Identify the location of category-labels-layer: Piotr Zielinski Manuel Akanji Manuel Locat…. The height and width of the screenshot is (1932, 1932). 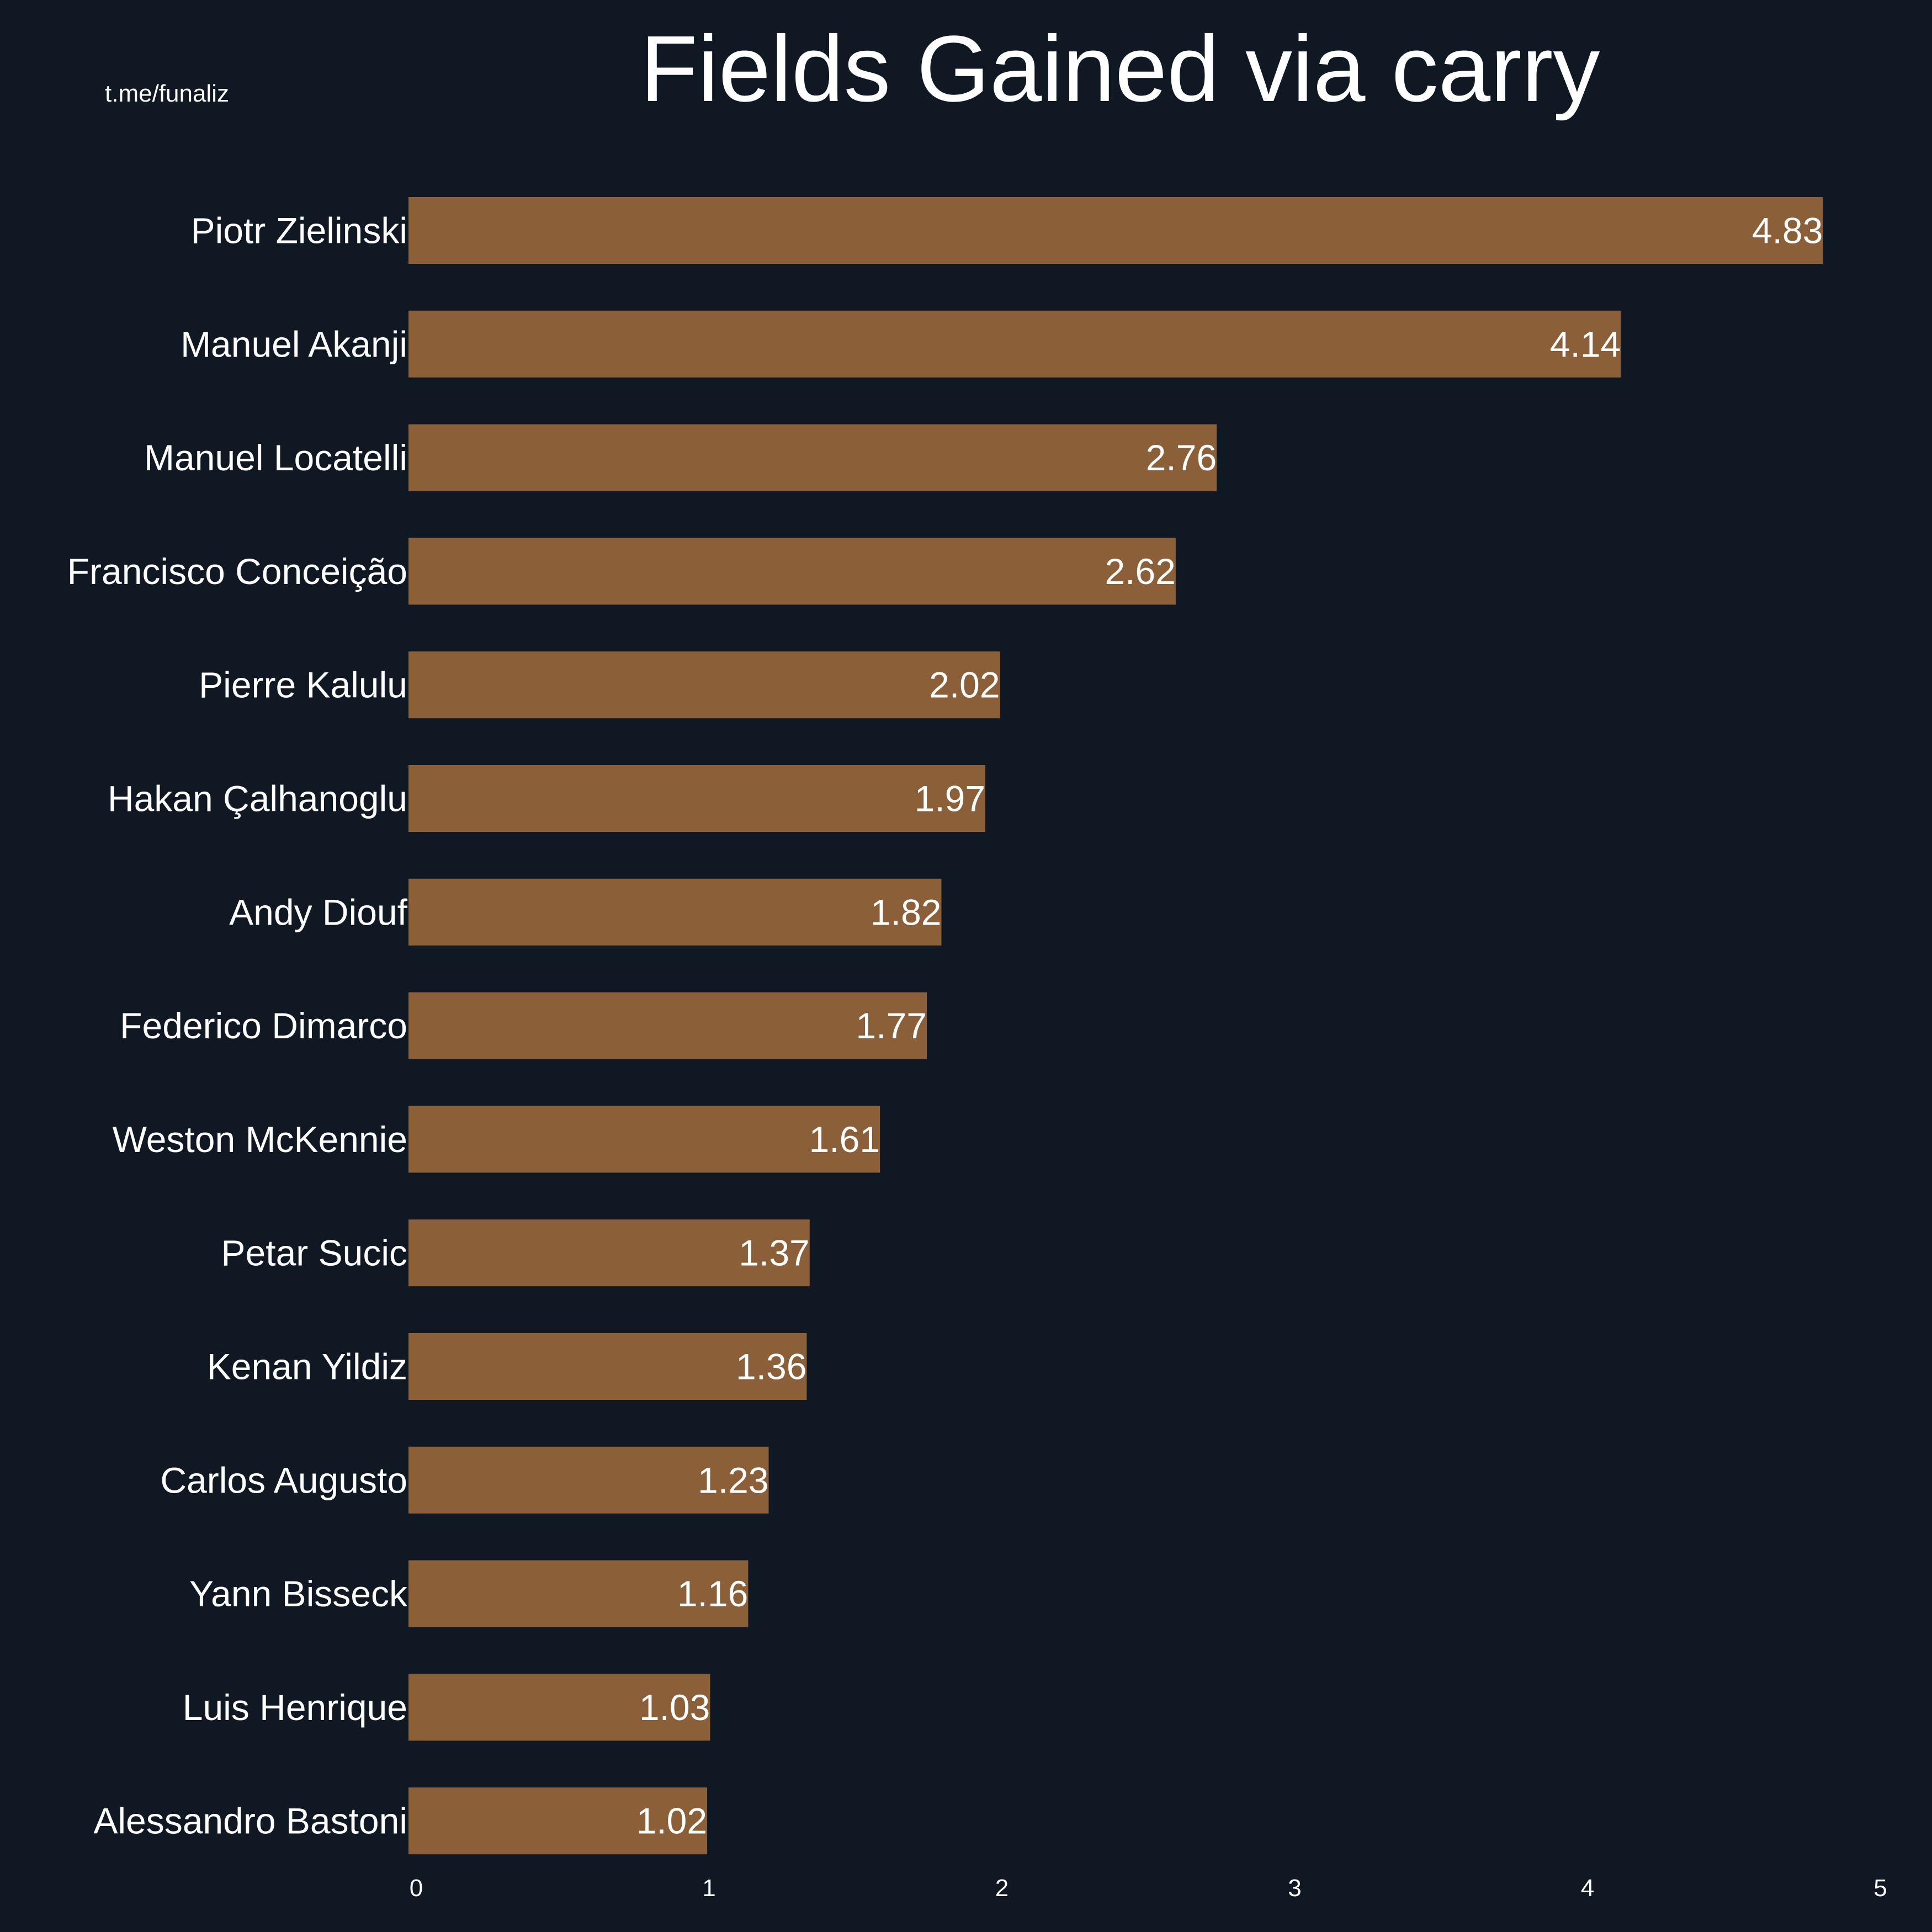
(238, 1025).